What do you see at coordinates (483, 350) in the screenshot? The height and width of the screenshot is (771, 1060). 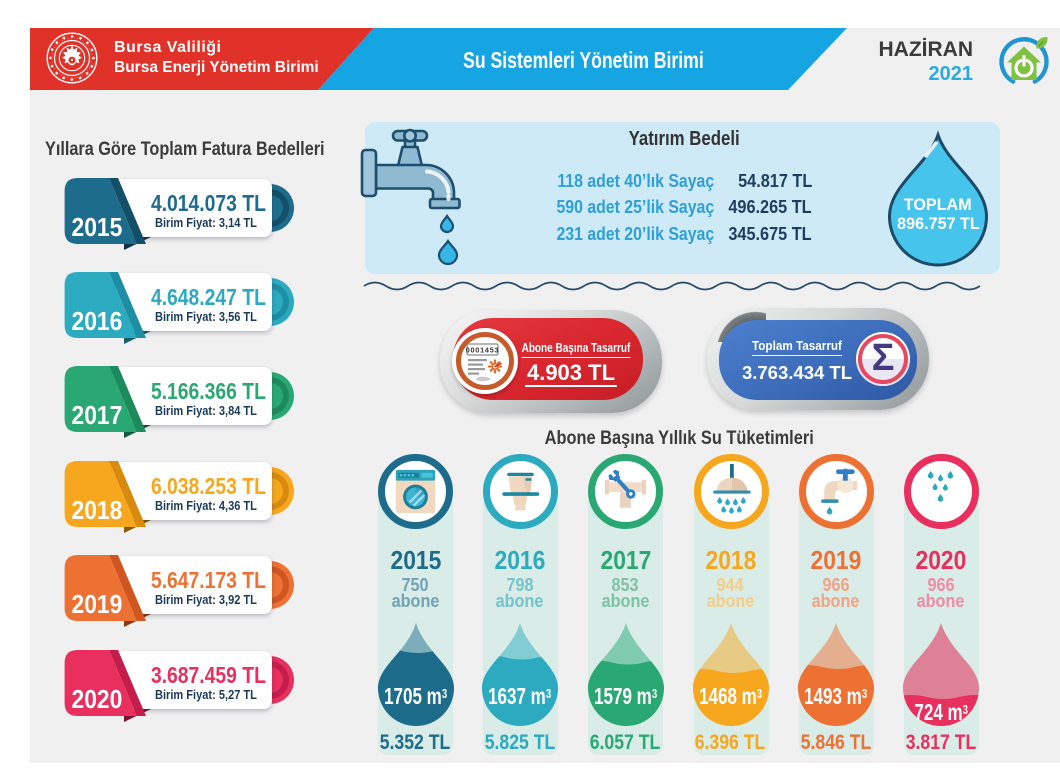 I see `svg-text: 0001453` at bounding box center [483, 350].